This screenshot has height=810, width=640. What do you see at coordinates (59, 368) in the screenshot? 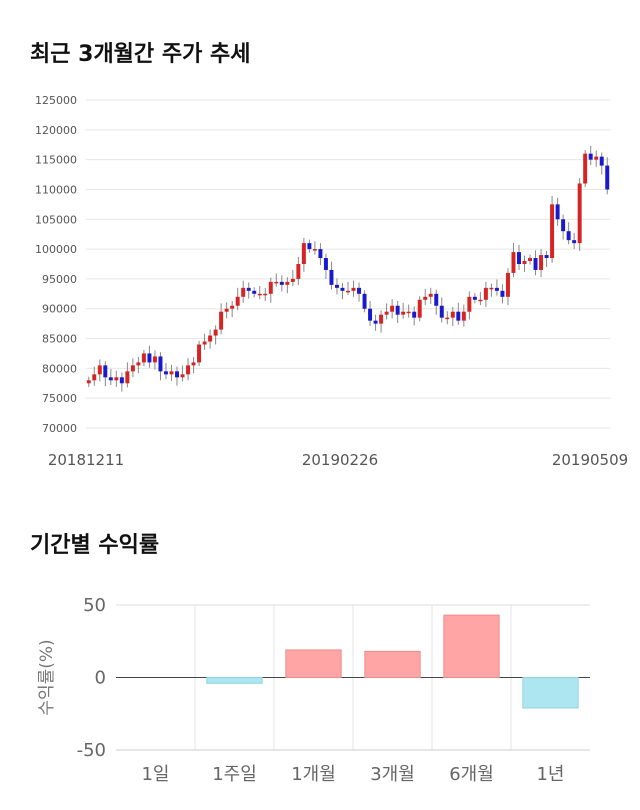
I see `y-tick-label: 80000` at bounding box center [59, 368].